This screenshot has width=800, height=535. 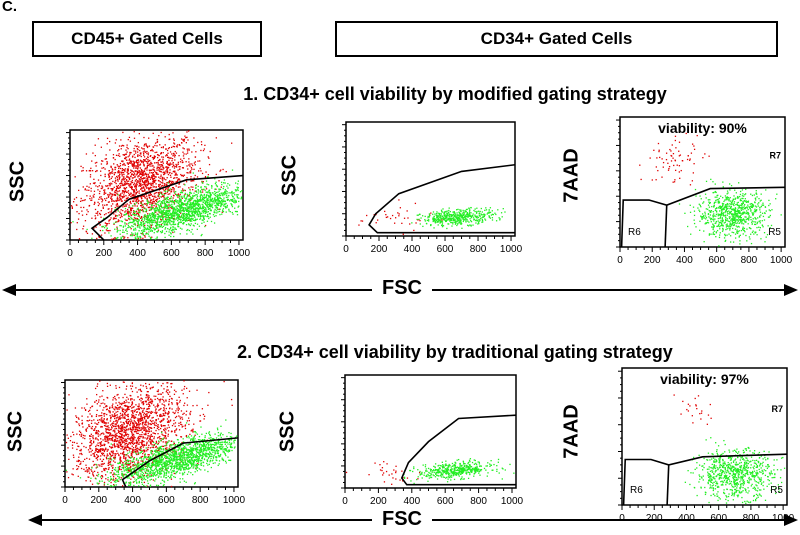 I want to click on cd34-gated-header: CD34+ Gated Cells, so click(x=556, y=39).